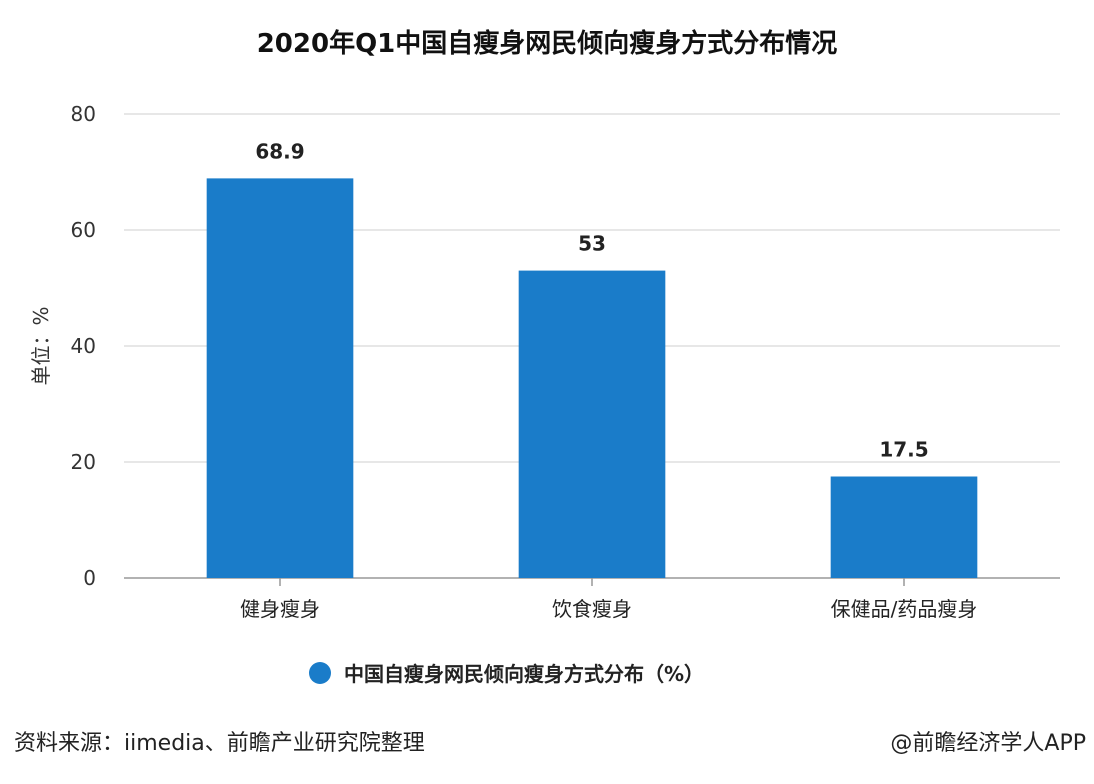 This screenshot has height=784, width=1094. I want to click on y-tick-labels: 0 20 40 60 80, so click(83, 346).